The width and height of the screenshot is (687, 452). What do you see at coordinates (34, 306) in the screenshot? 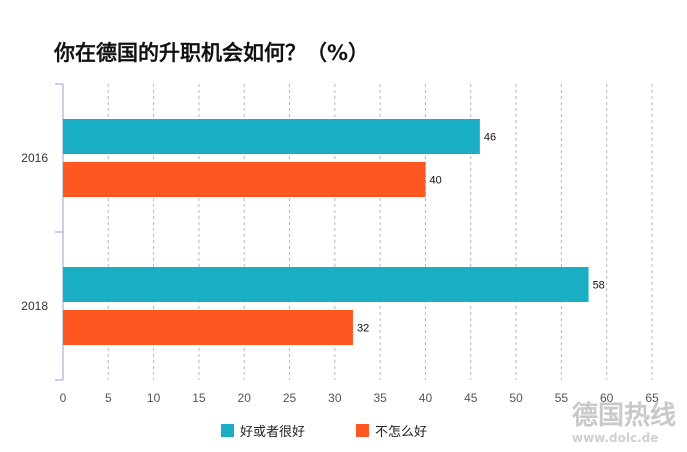
I see `category-label: 2018` at bounding box center [34, 306].